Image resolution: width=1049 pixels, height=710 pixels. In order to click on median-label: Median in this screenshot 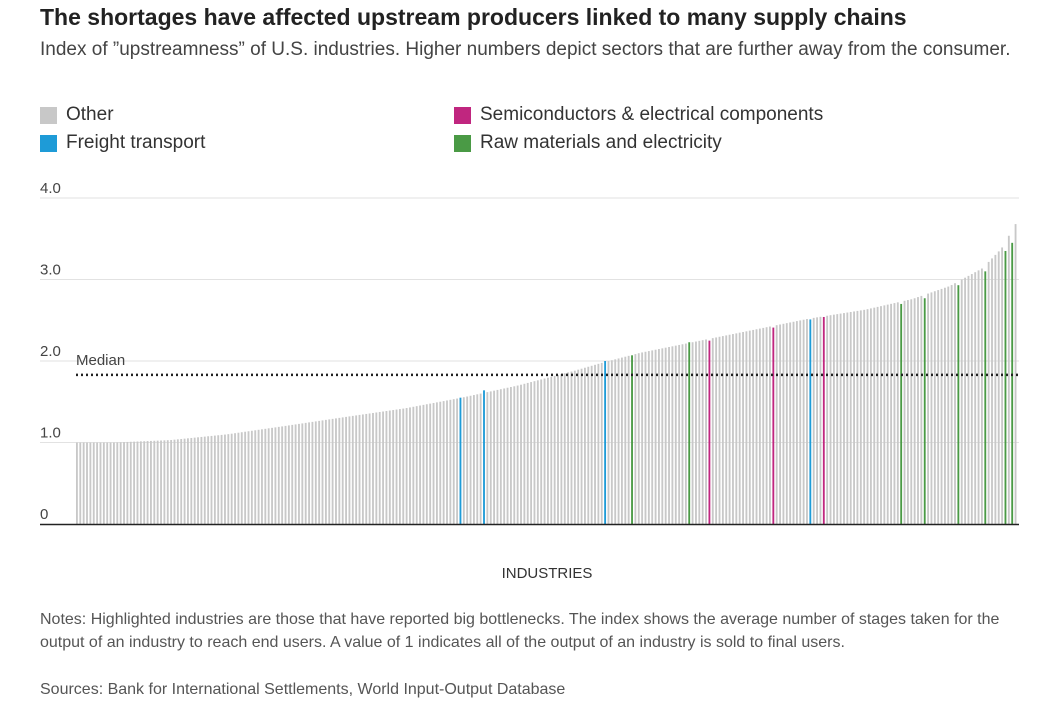, I will do `click(100, 360)`.